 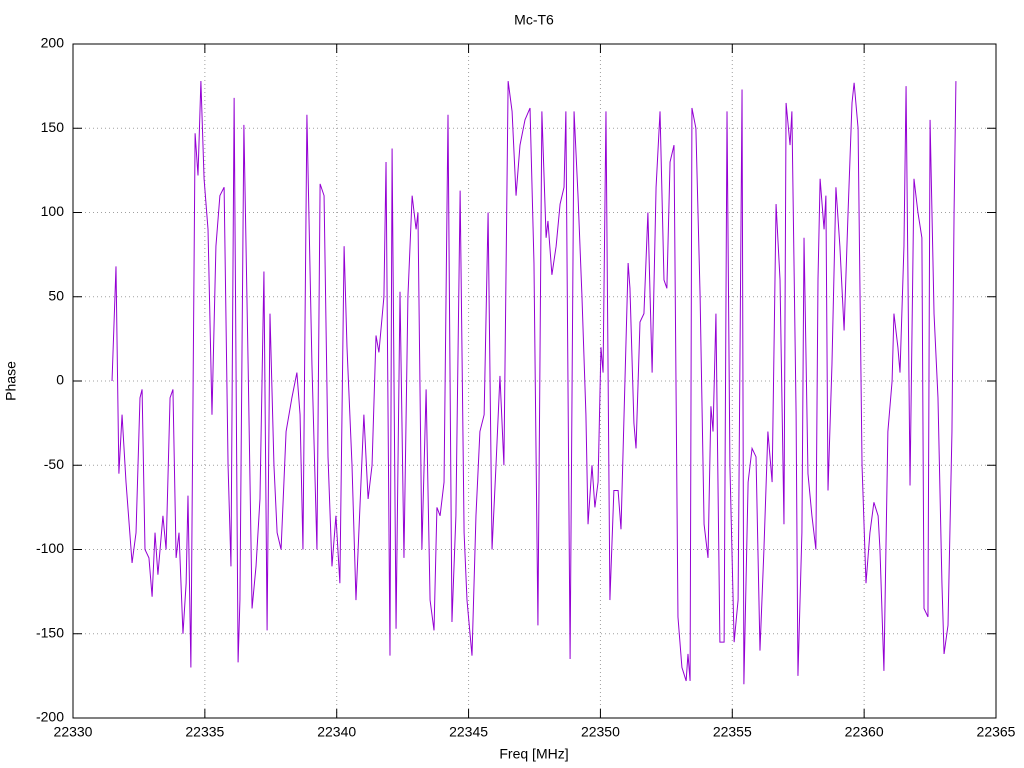 What do you see at coordinates (534, 20) in the screenshot?
I see `chart-title: Mc-T6` at bounding box center [534, 20].